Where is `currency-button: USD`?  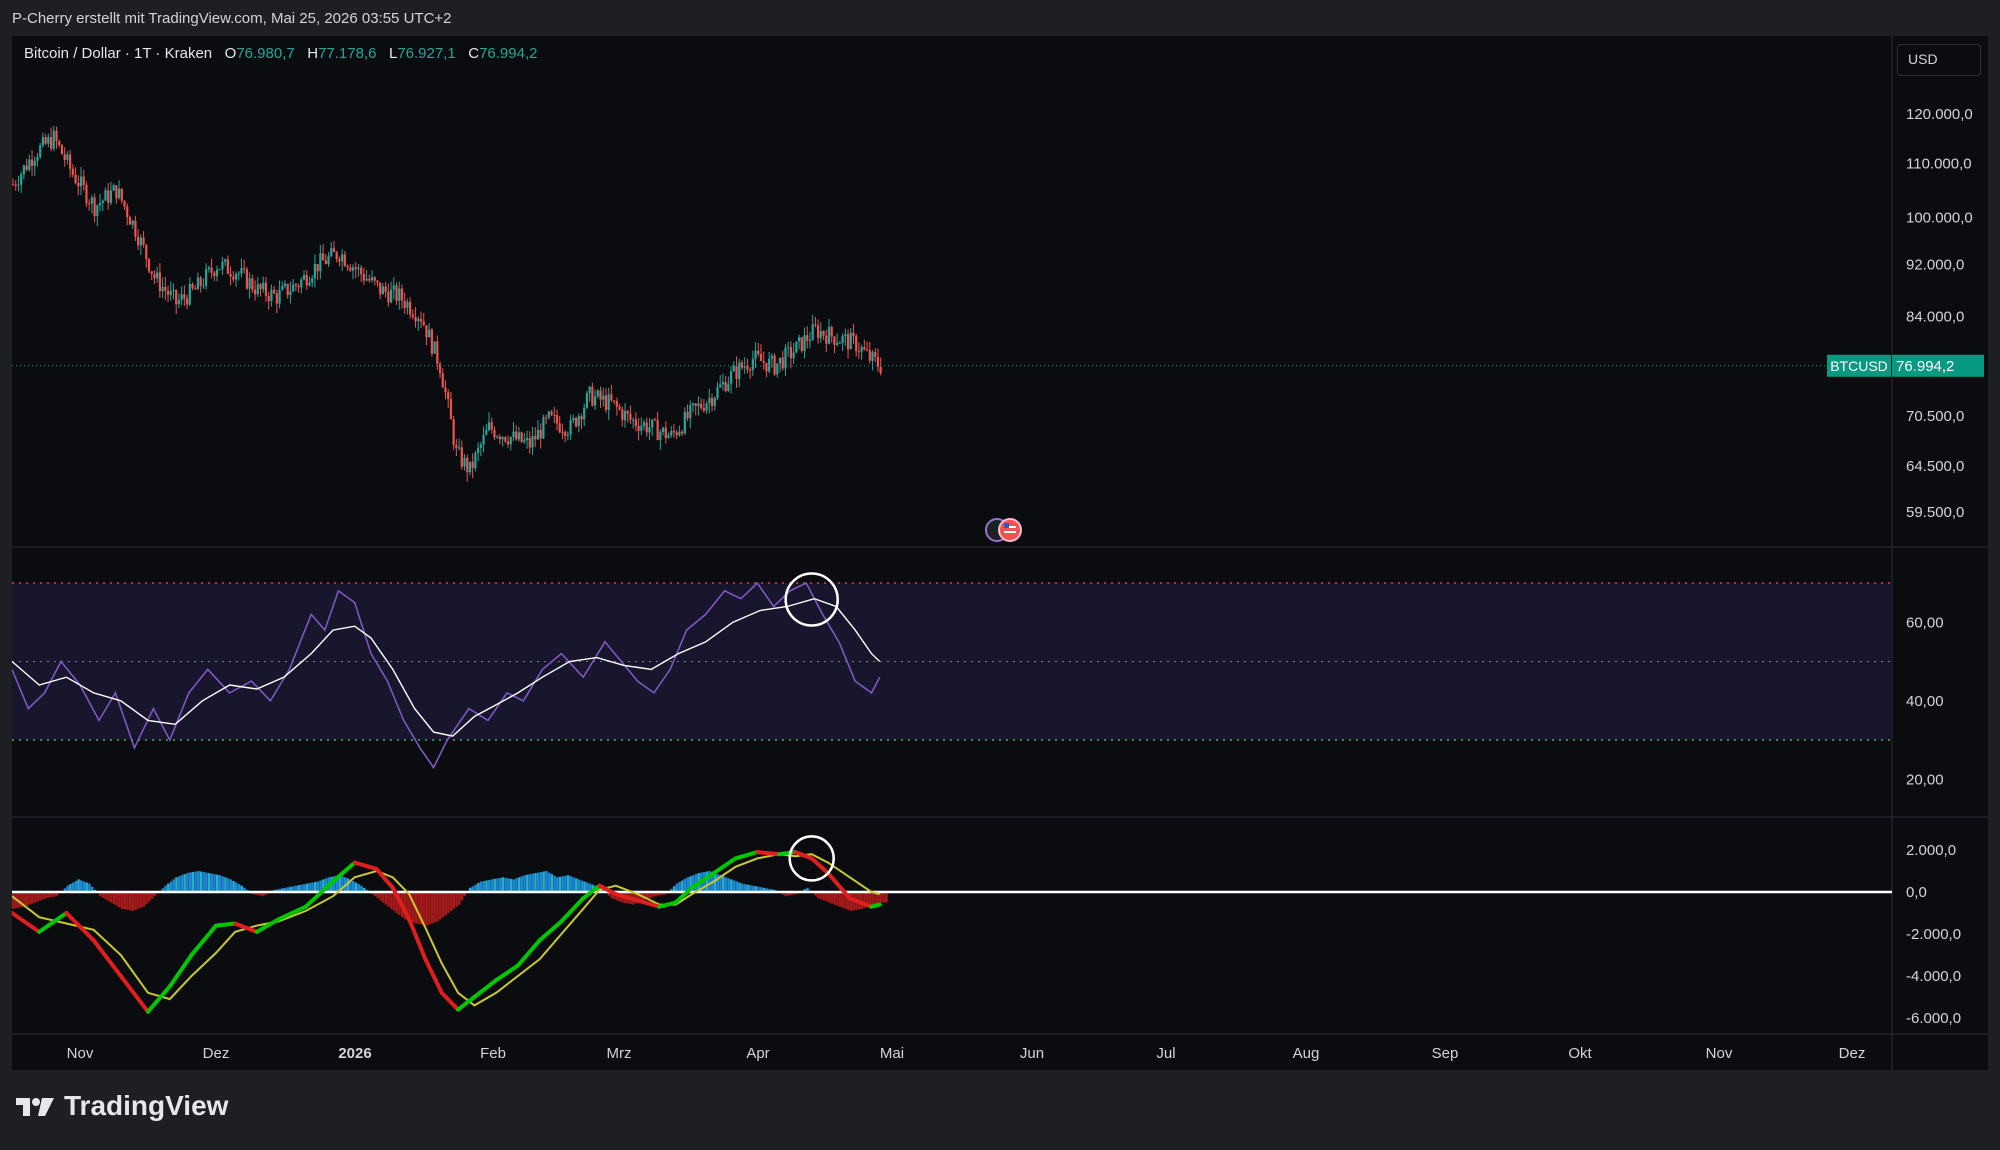 currency-button: USD is located at coordinates (1939, 60).